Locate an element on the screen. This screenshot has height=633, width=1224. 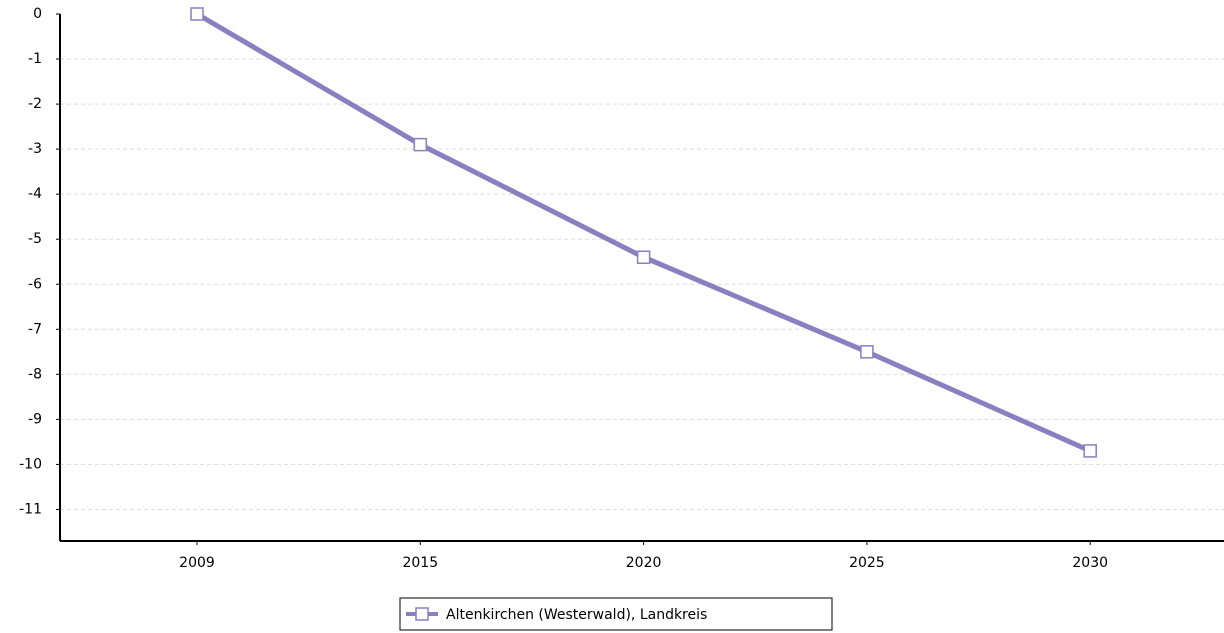
y-tick-label: -1 is located at coordinates (35, 59).